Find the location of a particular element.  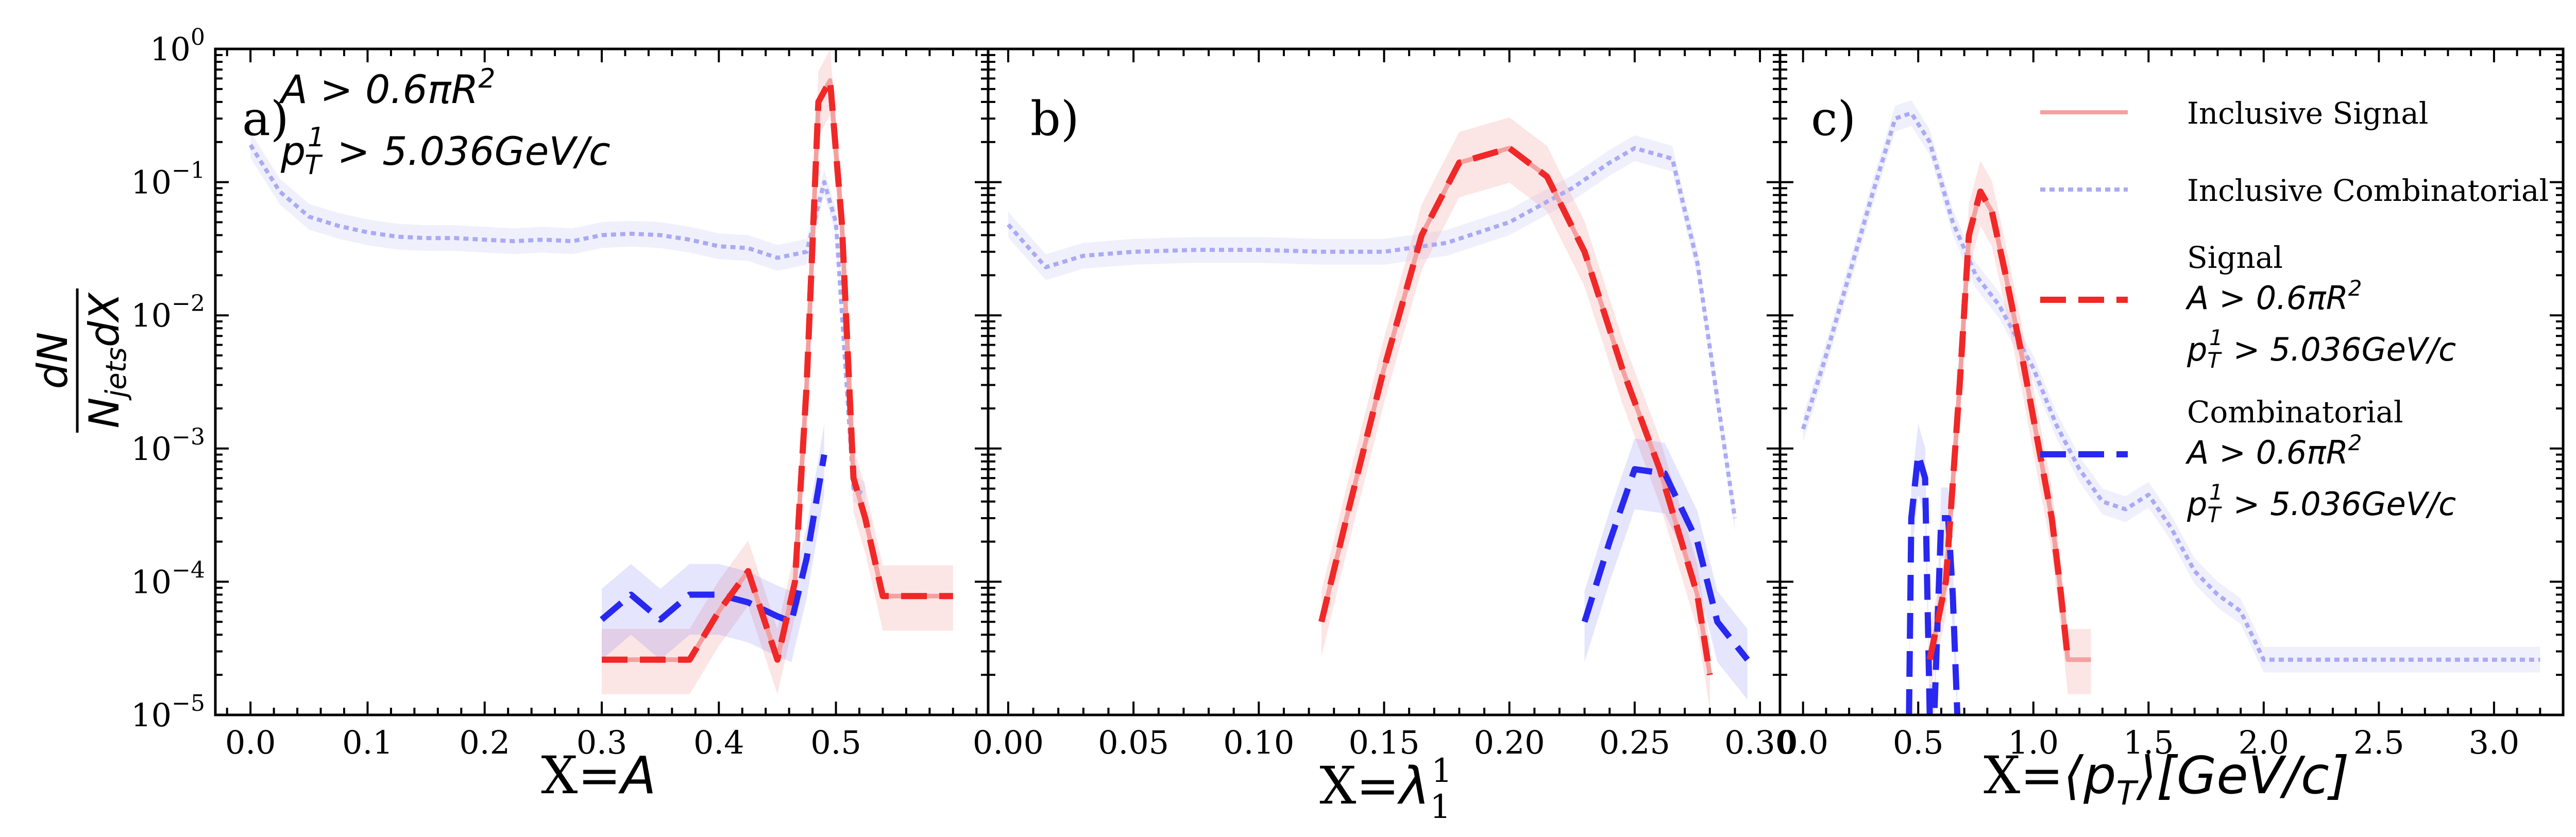

panel-a-series-inclusive-combinatorial is located at coordinates (557, 321).